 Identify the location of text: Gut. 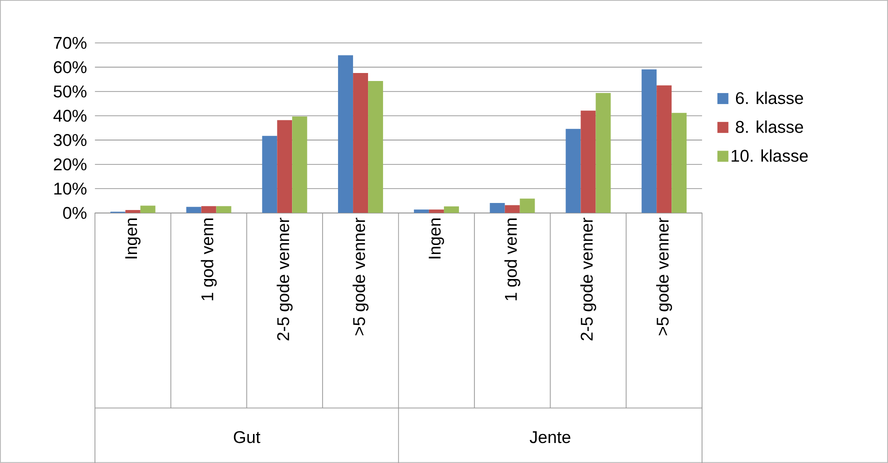
(247, 436).